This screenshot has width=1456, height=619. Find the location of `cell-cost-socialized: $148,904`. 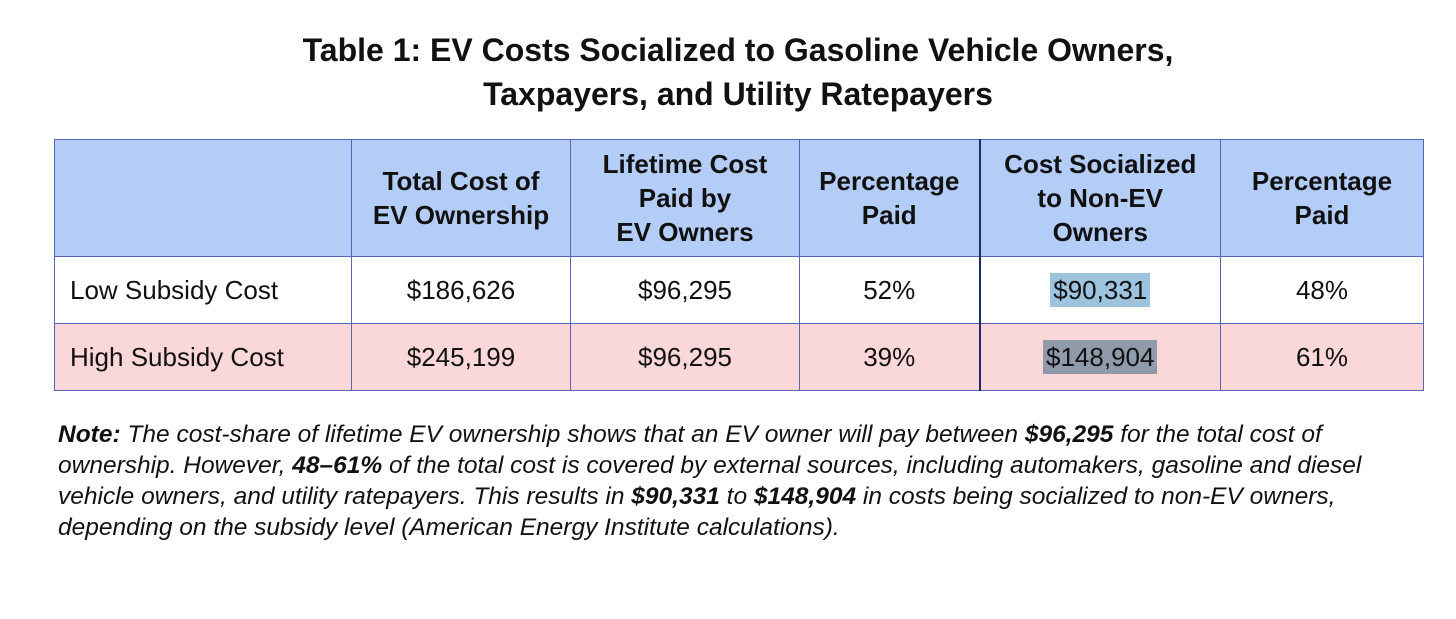

cell-cost-socialized: $148,904 is located at coordinates (1099, 357).